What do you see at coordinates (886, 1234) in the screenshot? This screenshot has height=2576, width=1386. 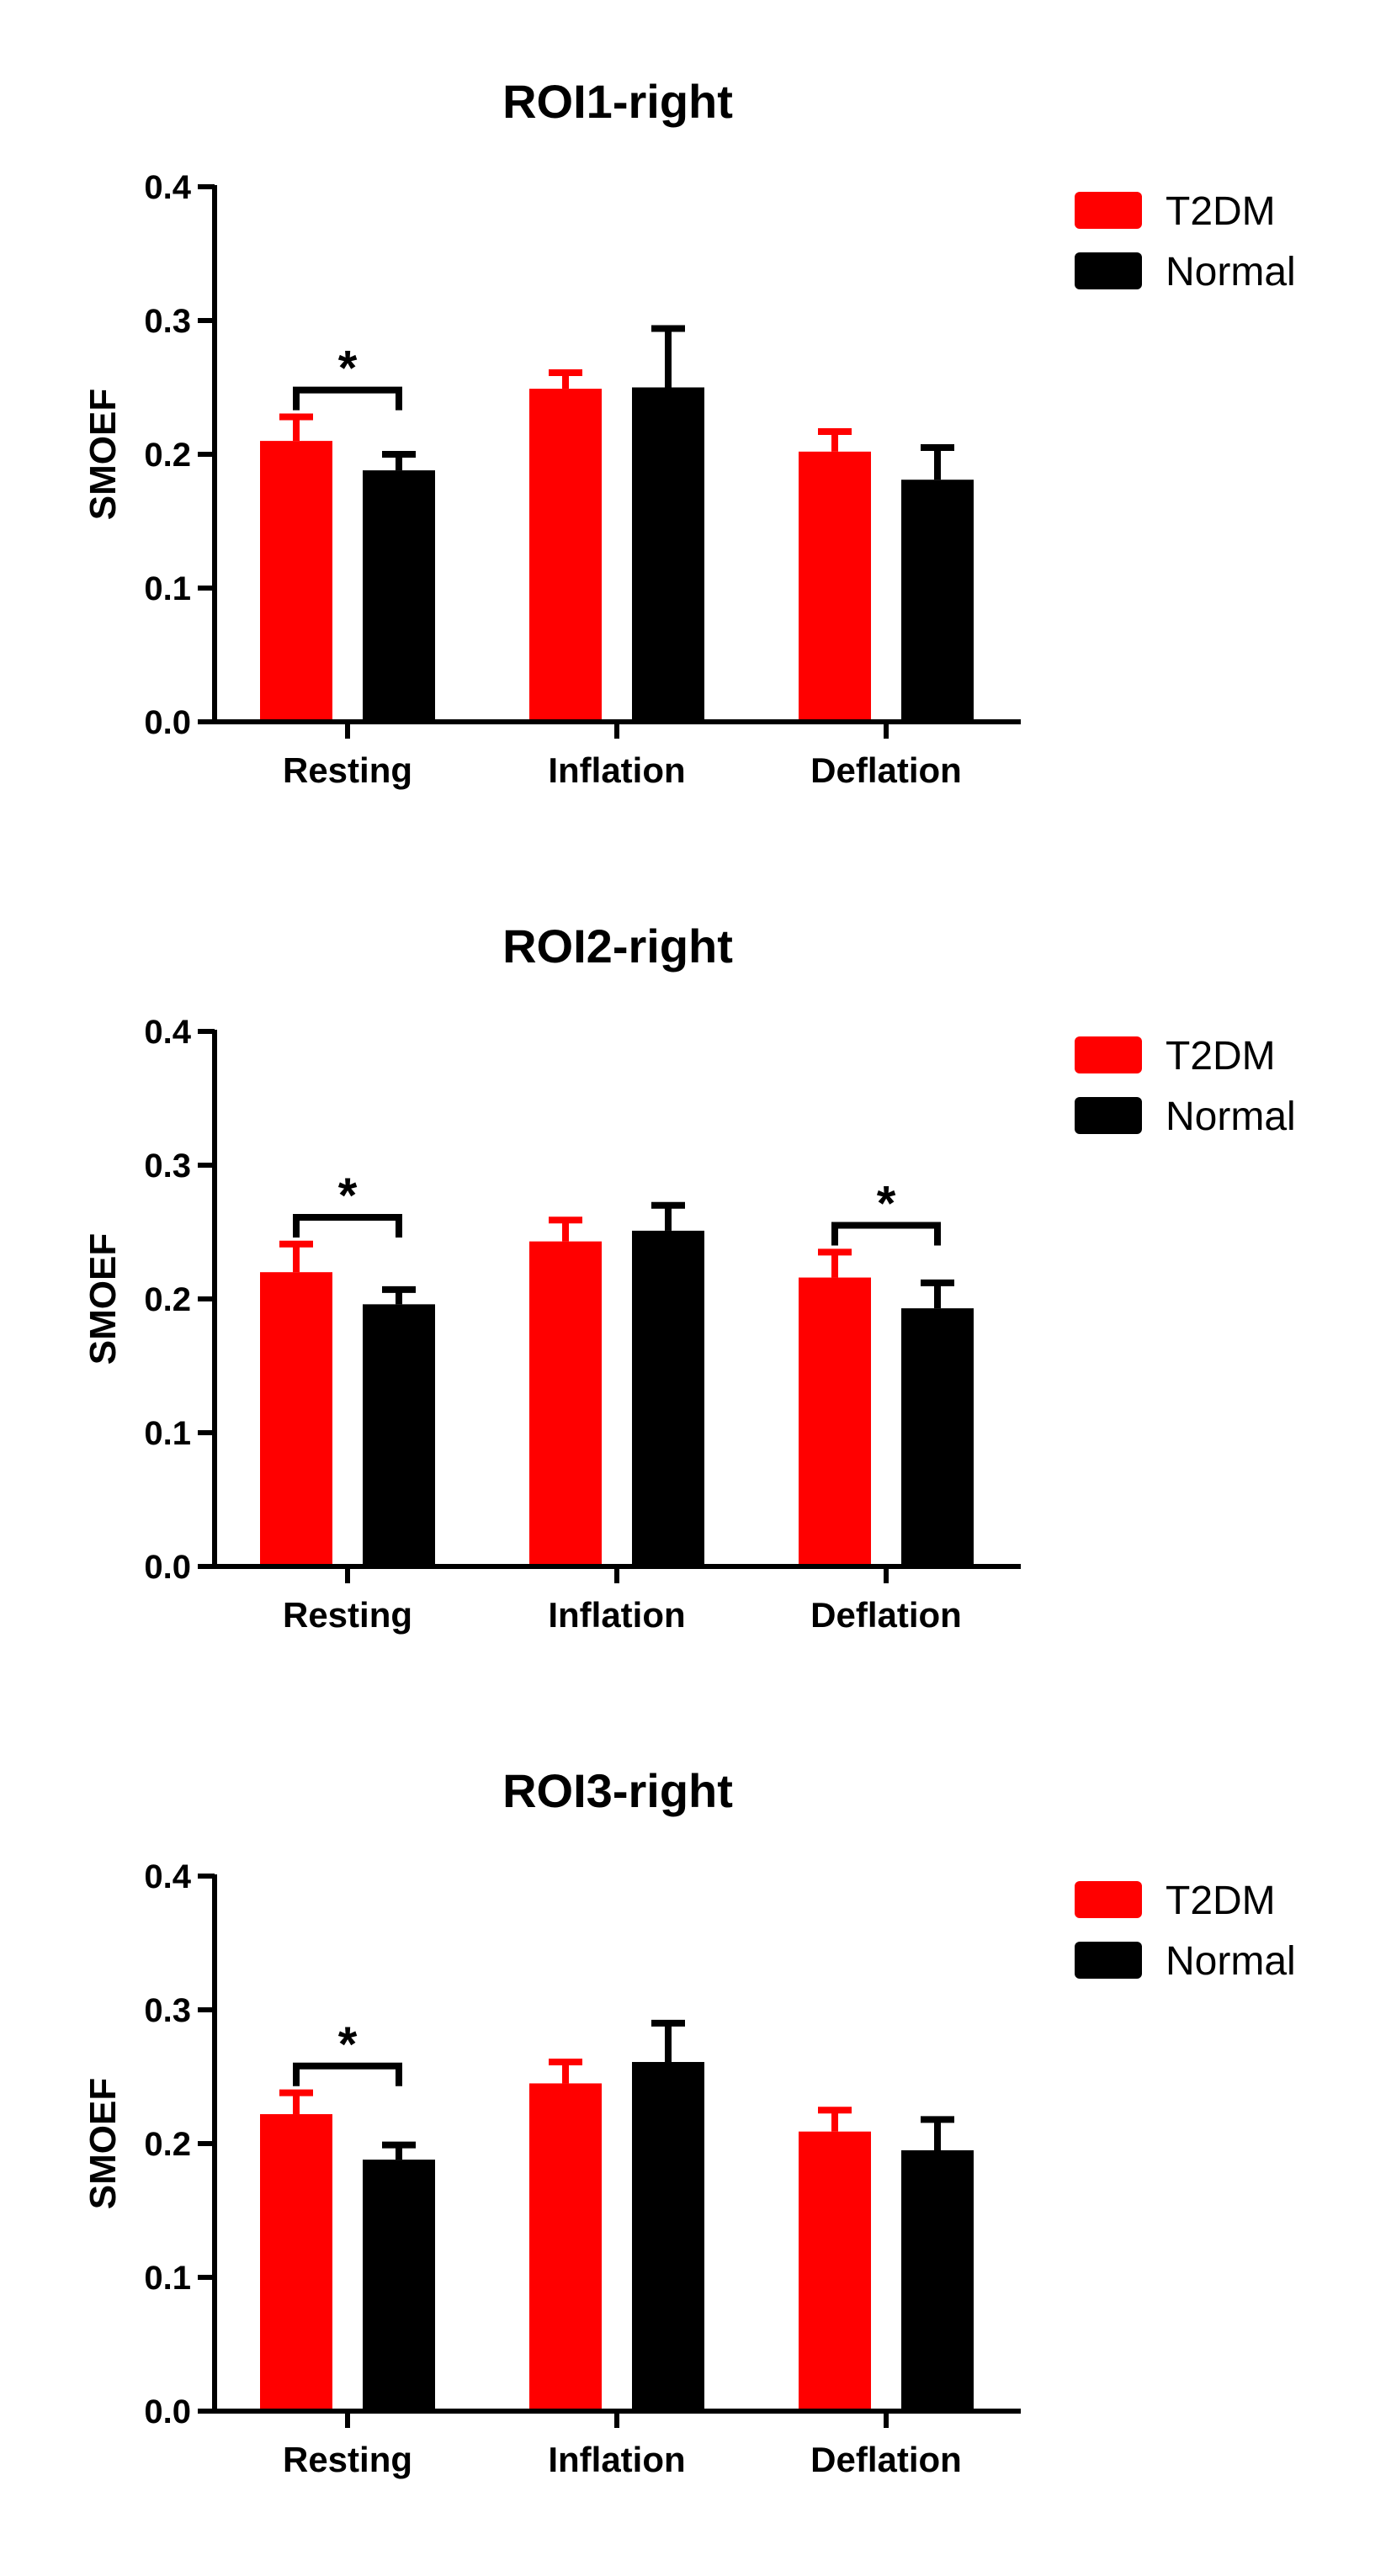 I see `significance-bracket-deflation` at bounding box center [886, 1234].